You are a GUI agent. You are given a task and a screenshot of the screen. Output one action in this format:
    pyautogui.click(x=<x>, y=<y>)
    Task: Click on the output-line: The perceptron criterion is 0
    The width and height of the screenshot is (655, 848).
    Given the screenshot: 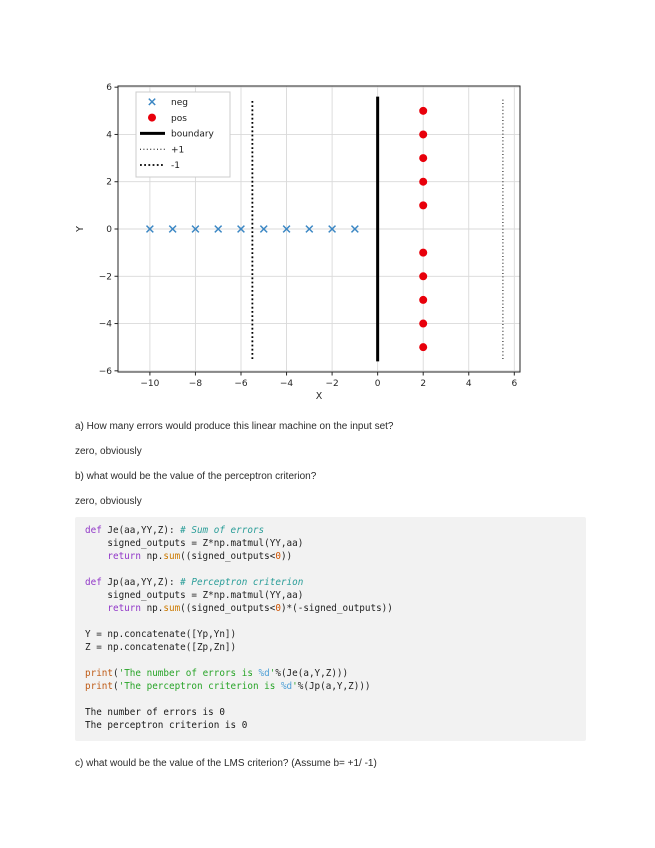 What is the action you would take?
    pyautogui.click(x=166, y=725)
    